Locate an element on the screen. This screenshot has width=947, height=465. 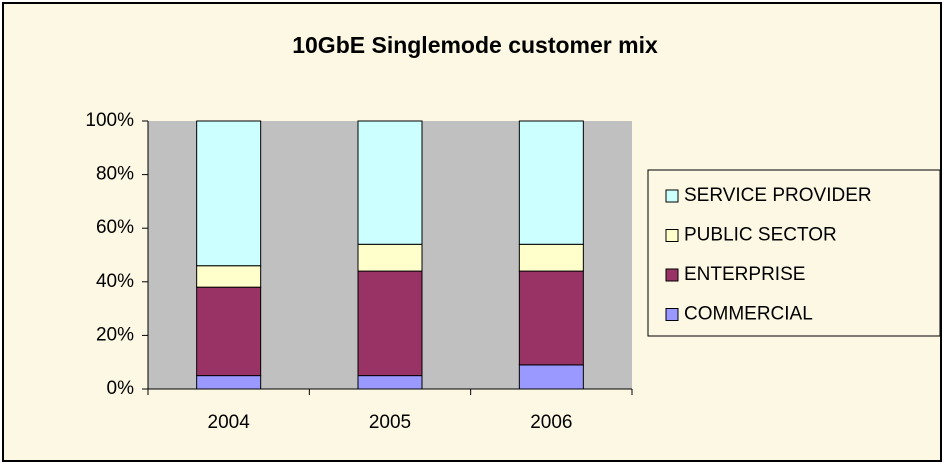
legend is located at coordinates (794, 253).